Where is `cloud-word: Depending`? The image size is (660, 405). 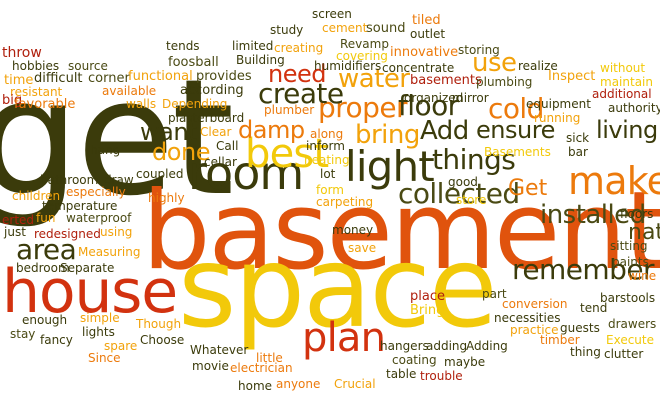
cloud-word: Depending is located at coordinates (195, 104).